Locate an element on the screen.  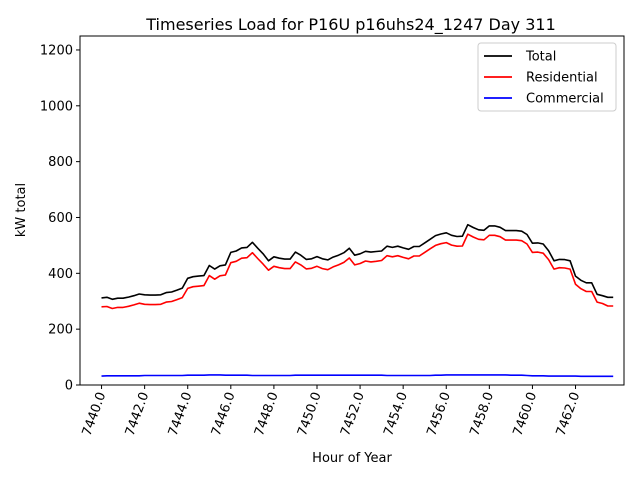
y-tick-label: 1200 is located at coordinates (56, 50).